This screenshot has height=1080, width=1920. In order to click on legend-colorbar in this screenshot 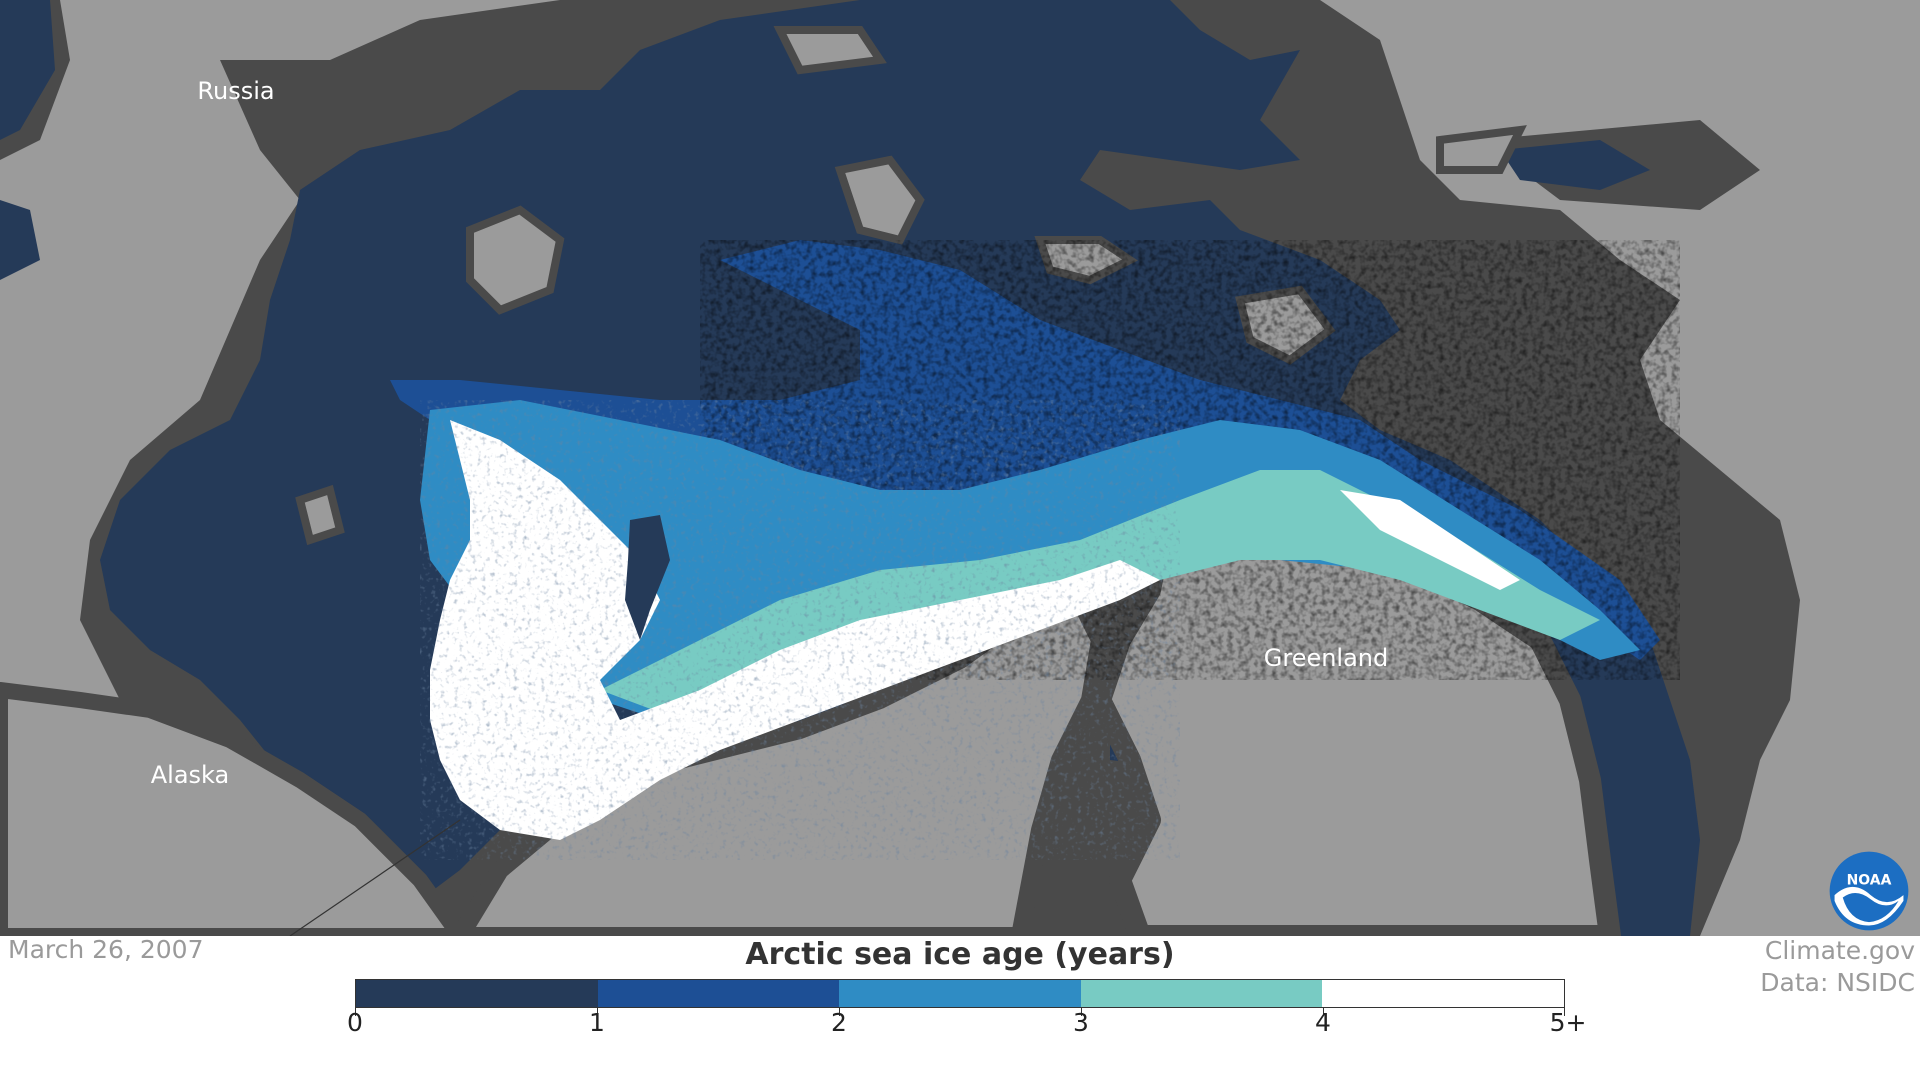, I will do `click(960, 993)`.